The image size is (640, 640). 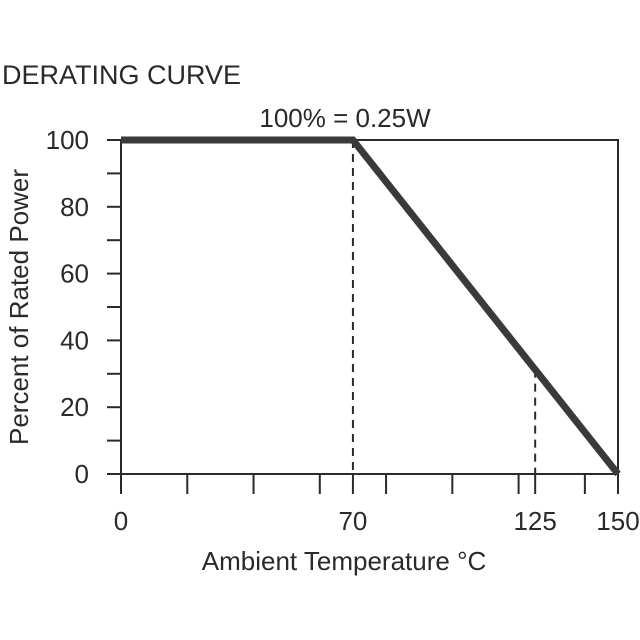 I want to click on y-tick-label: 60, so click(x=74, y=274).